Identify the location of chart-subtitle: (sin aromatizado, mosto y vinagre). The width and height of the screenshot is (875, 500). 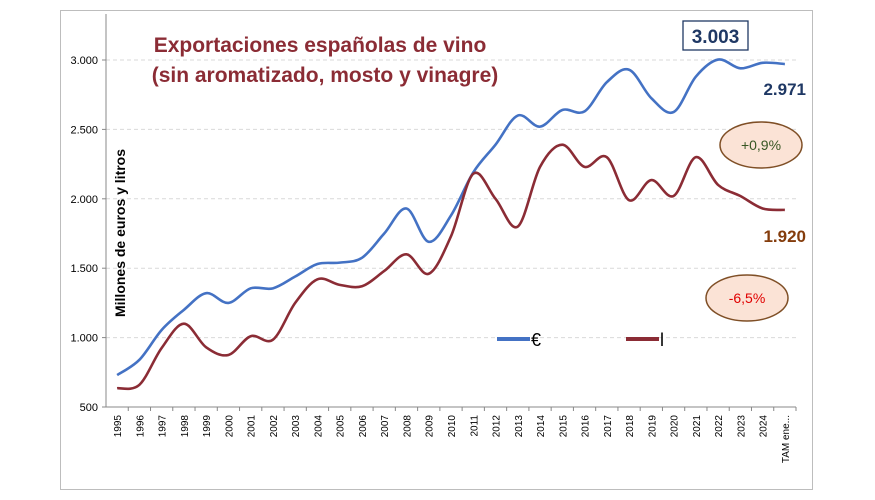
(325, 75).